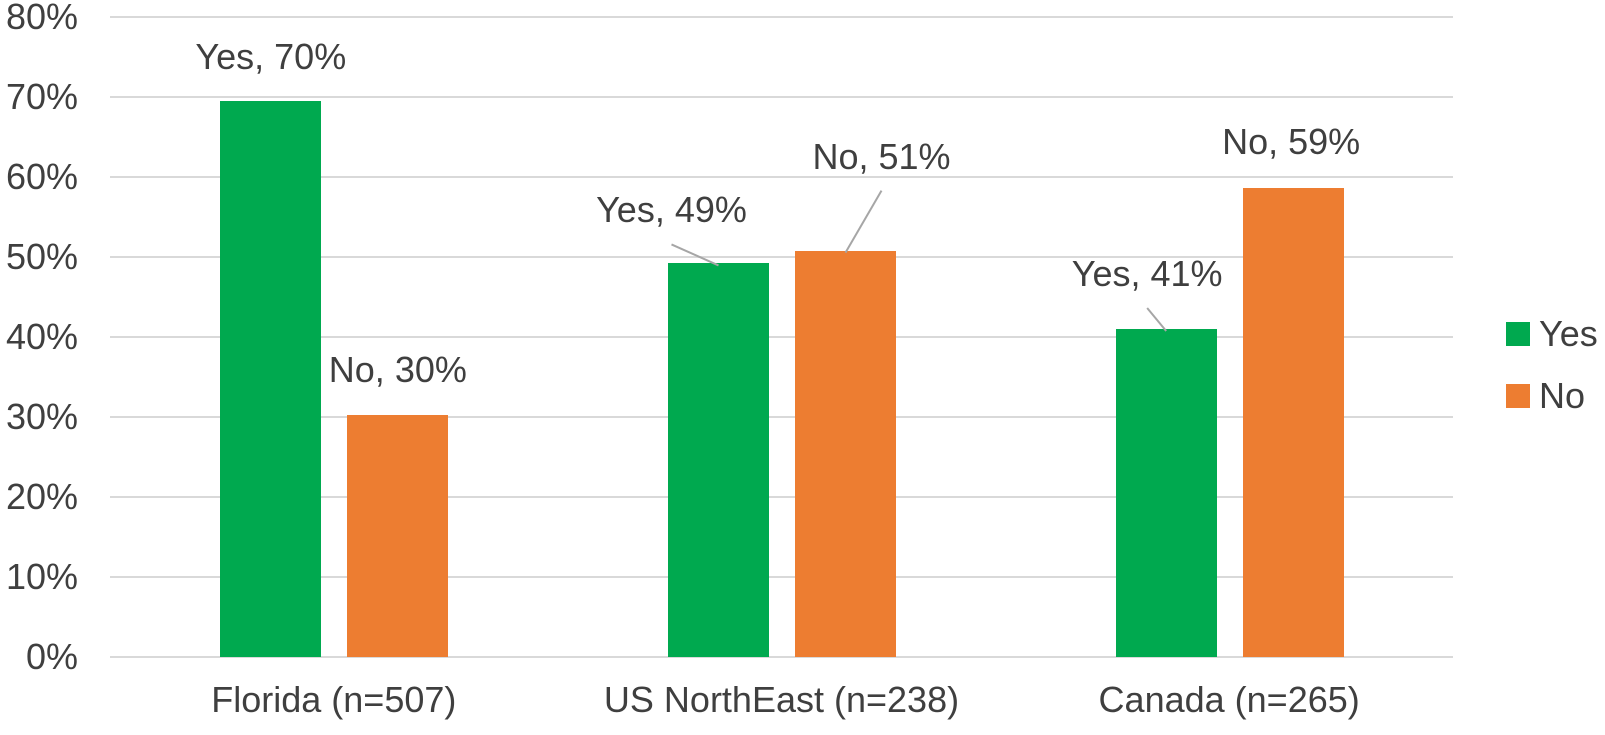  I want to click on y-axis-tick-label: 70%, so click(41, 96).